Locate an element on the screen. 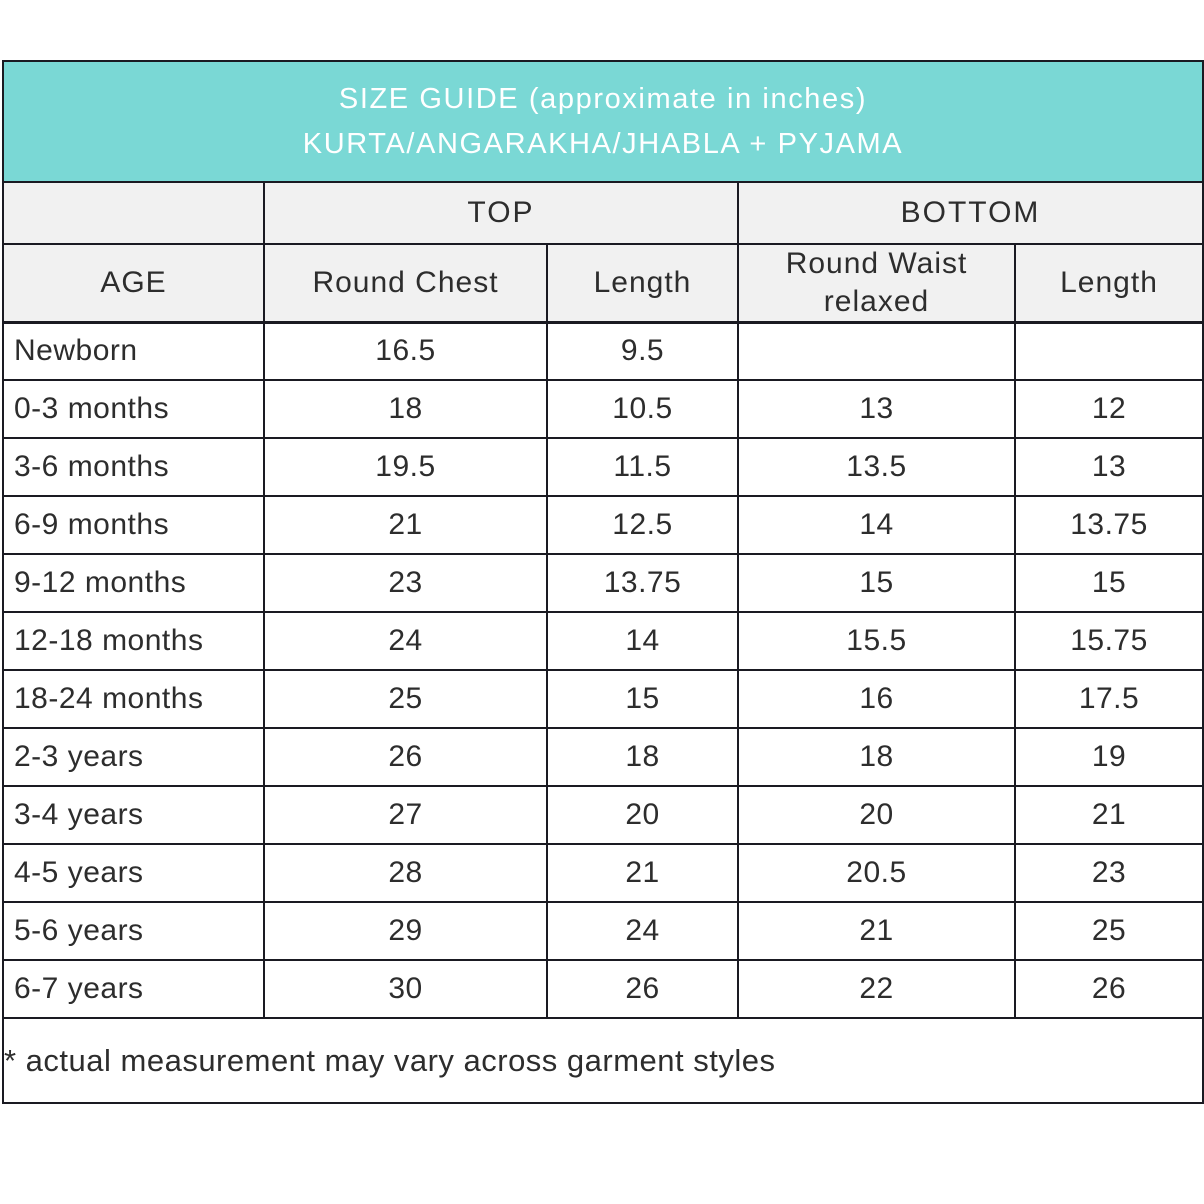 This screenshot has height=1204, width=1204. round-chest-cell: 19.5 is located at coordinates (405, 467).